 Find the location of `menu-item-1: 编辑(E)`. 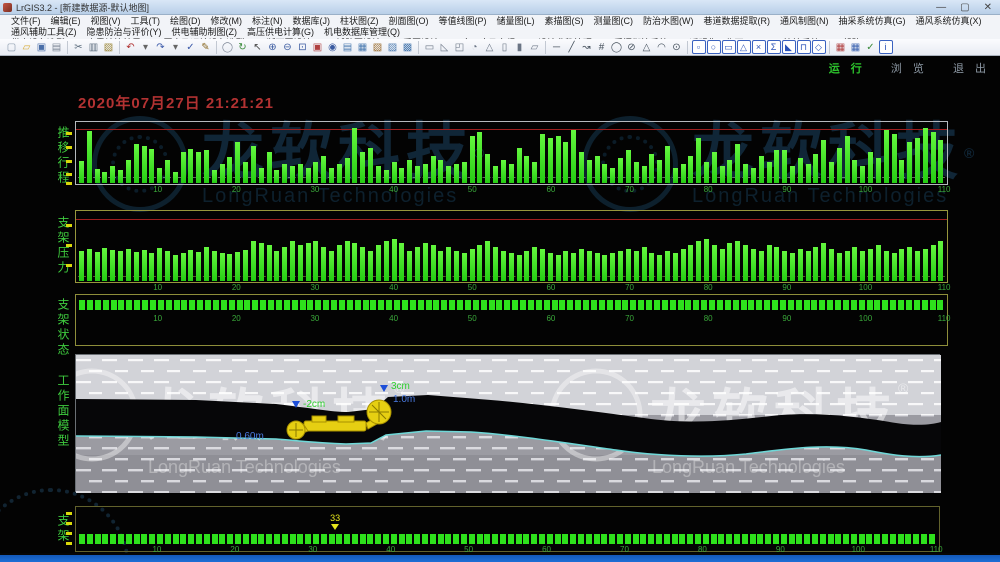

menu-item-1: 编辑(E) is located at coordinates (65, 21).